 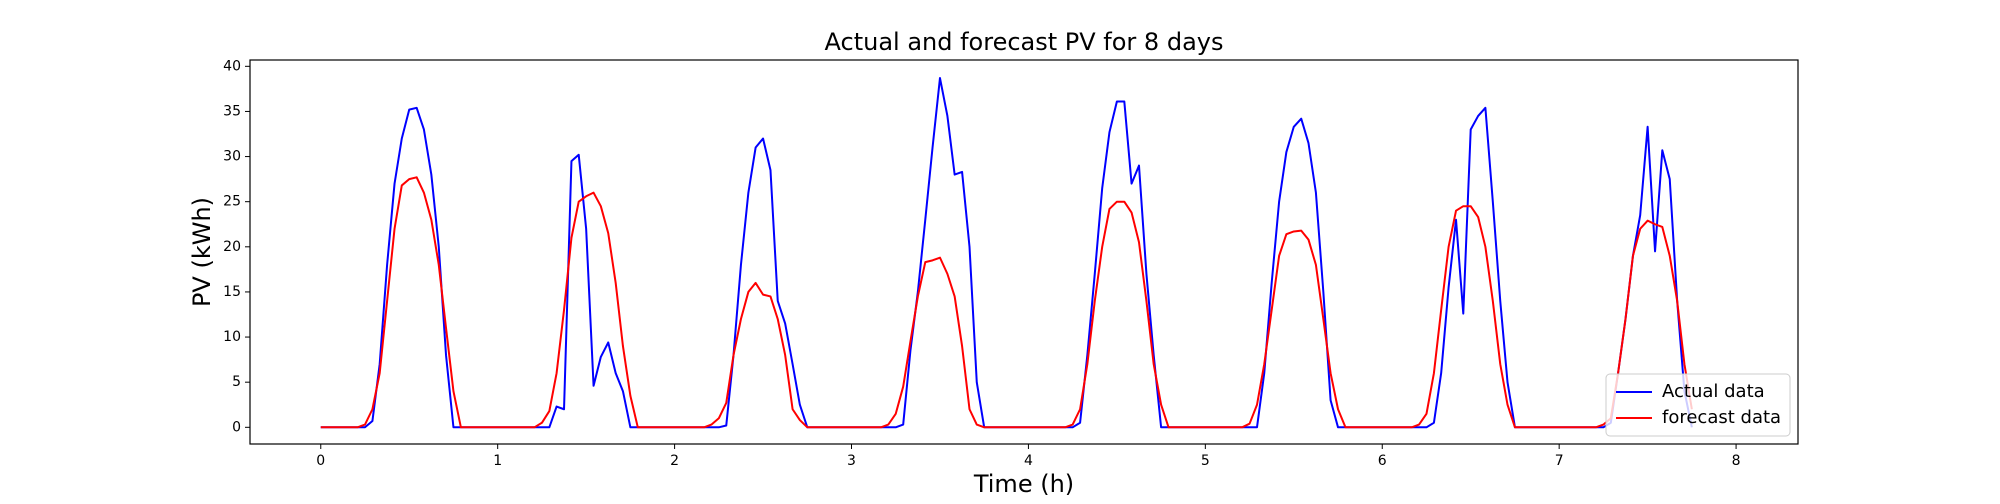 I want to click on legend-label: forecast data, so click(x=1721, y=417).